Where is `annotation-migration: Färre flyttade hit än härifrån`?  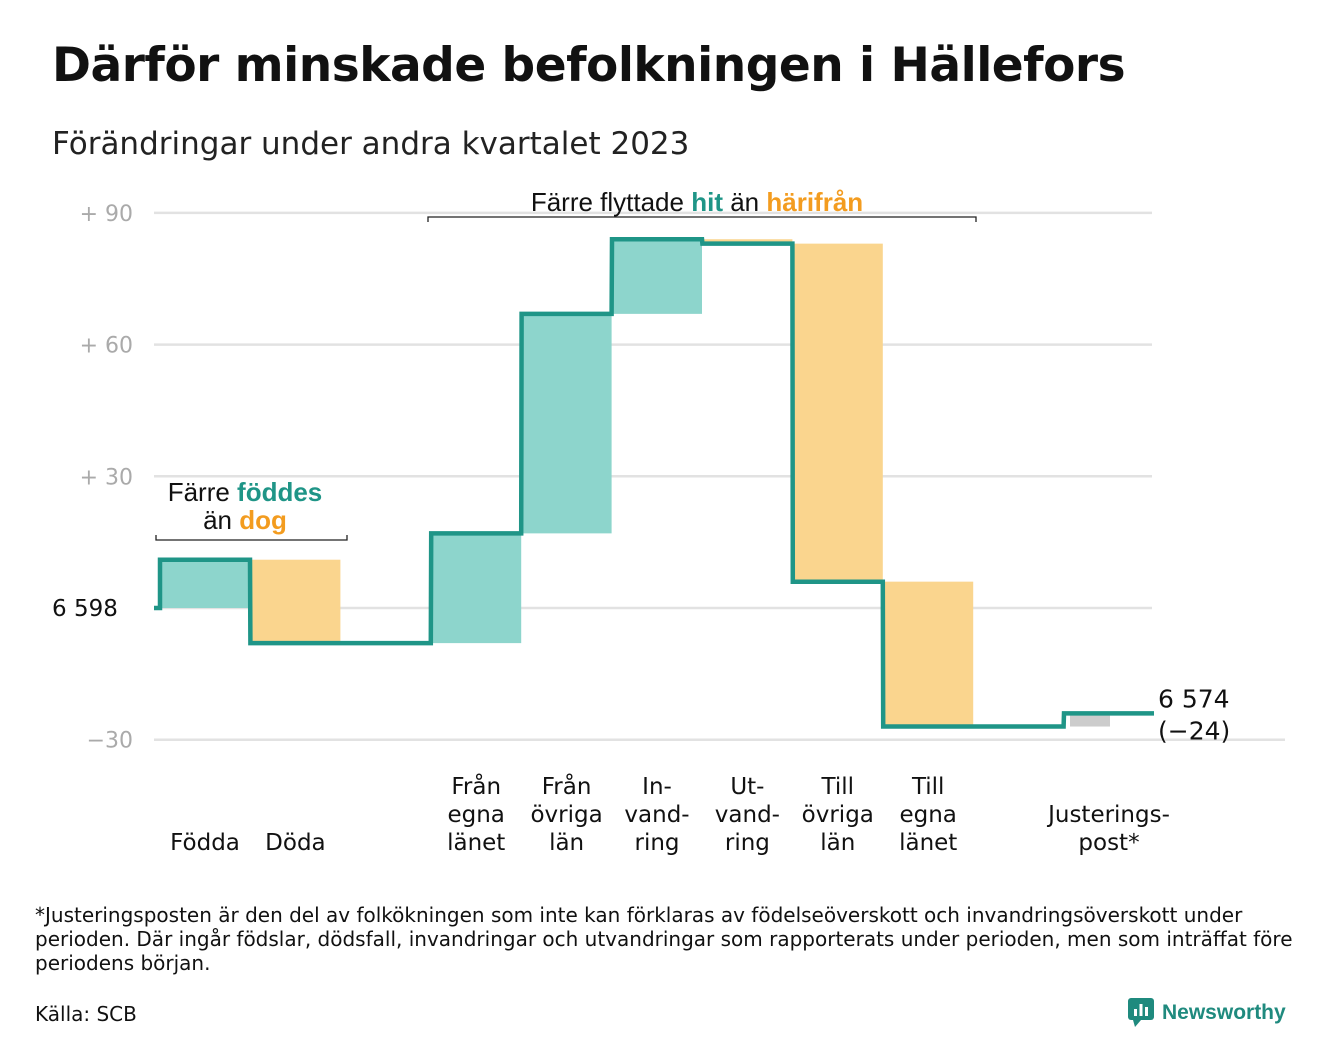
annotation-migration: Färre flyttade hit än härifrån is located at coordinates (697, 202).